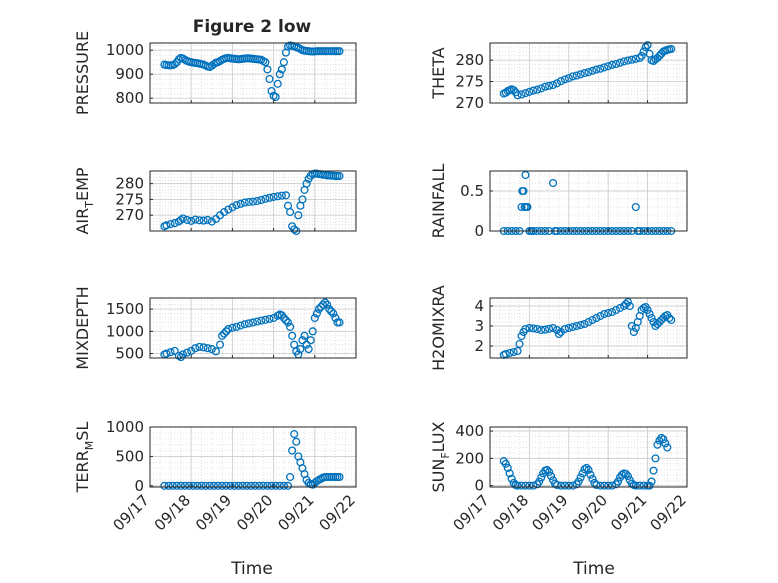 The height and width of the screenshot is (583, 778). I want to click on axes-box, so click(588, 201).